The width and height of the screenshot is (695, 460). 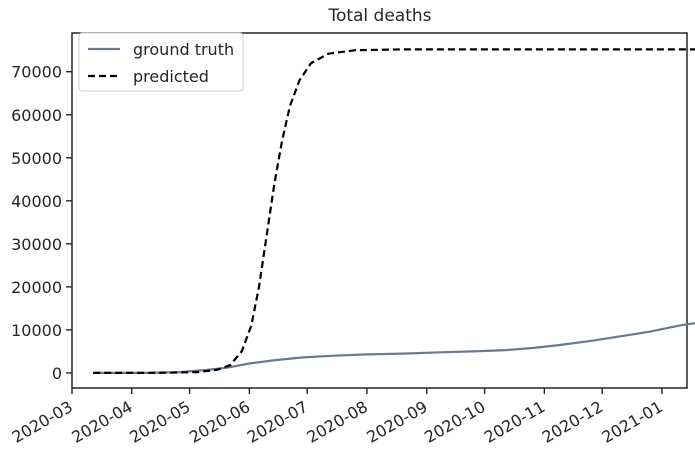 I want to click on x-tick-label: 2020-05, so click(x=159, y=422).